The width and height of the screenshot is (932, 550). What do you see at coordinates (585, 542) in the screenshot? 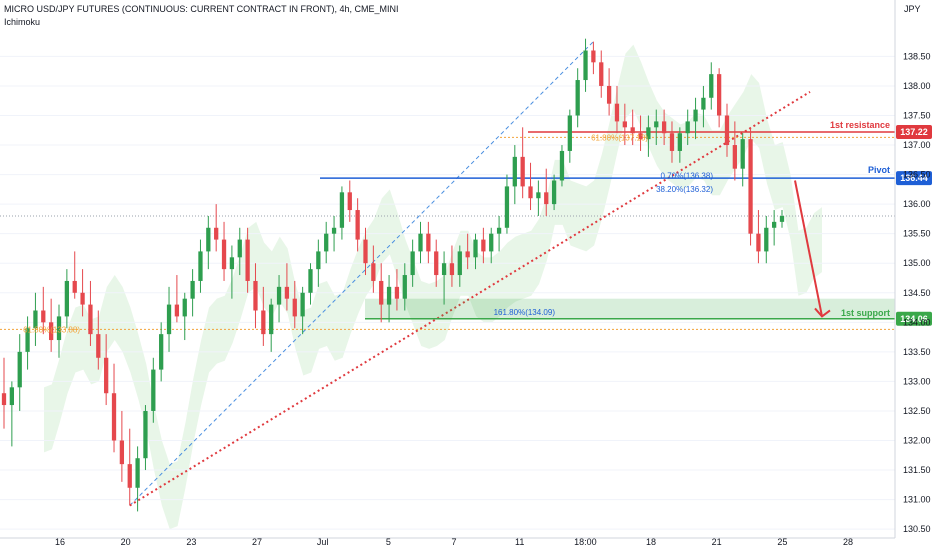
I see `x-tick-label: 18:00` at bounding box center [585, 542].